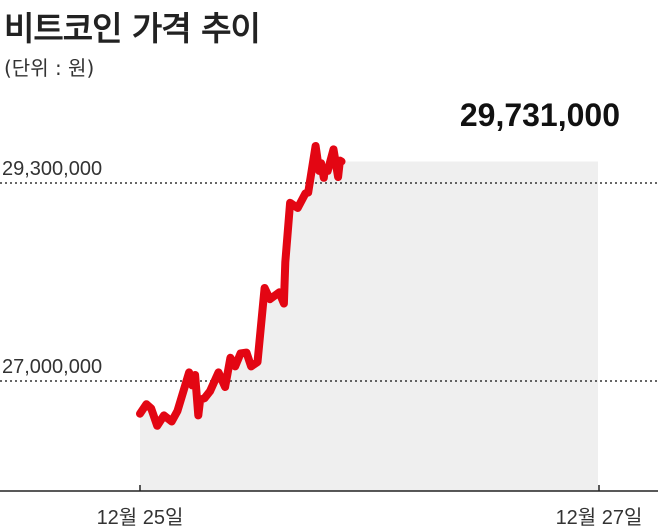 The height and width of the screenshot is (531, 658). I want to click on x-tick-label-0: 12월 25일, so click(140, 517).